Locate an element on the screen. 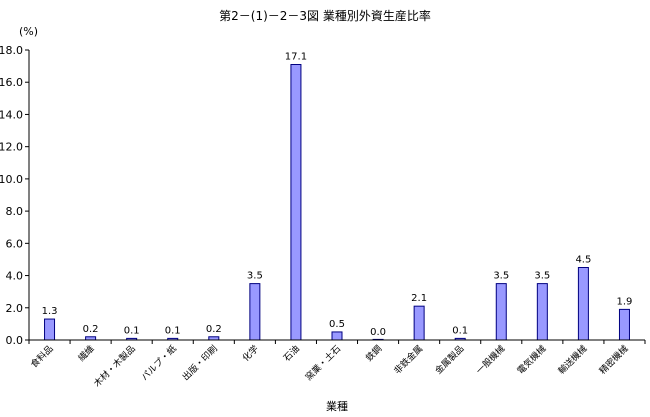  data-label: 1.9 is located at coordinates (625, 301).